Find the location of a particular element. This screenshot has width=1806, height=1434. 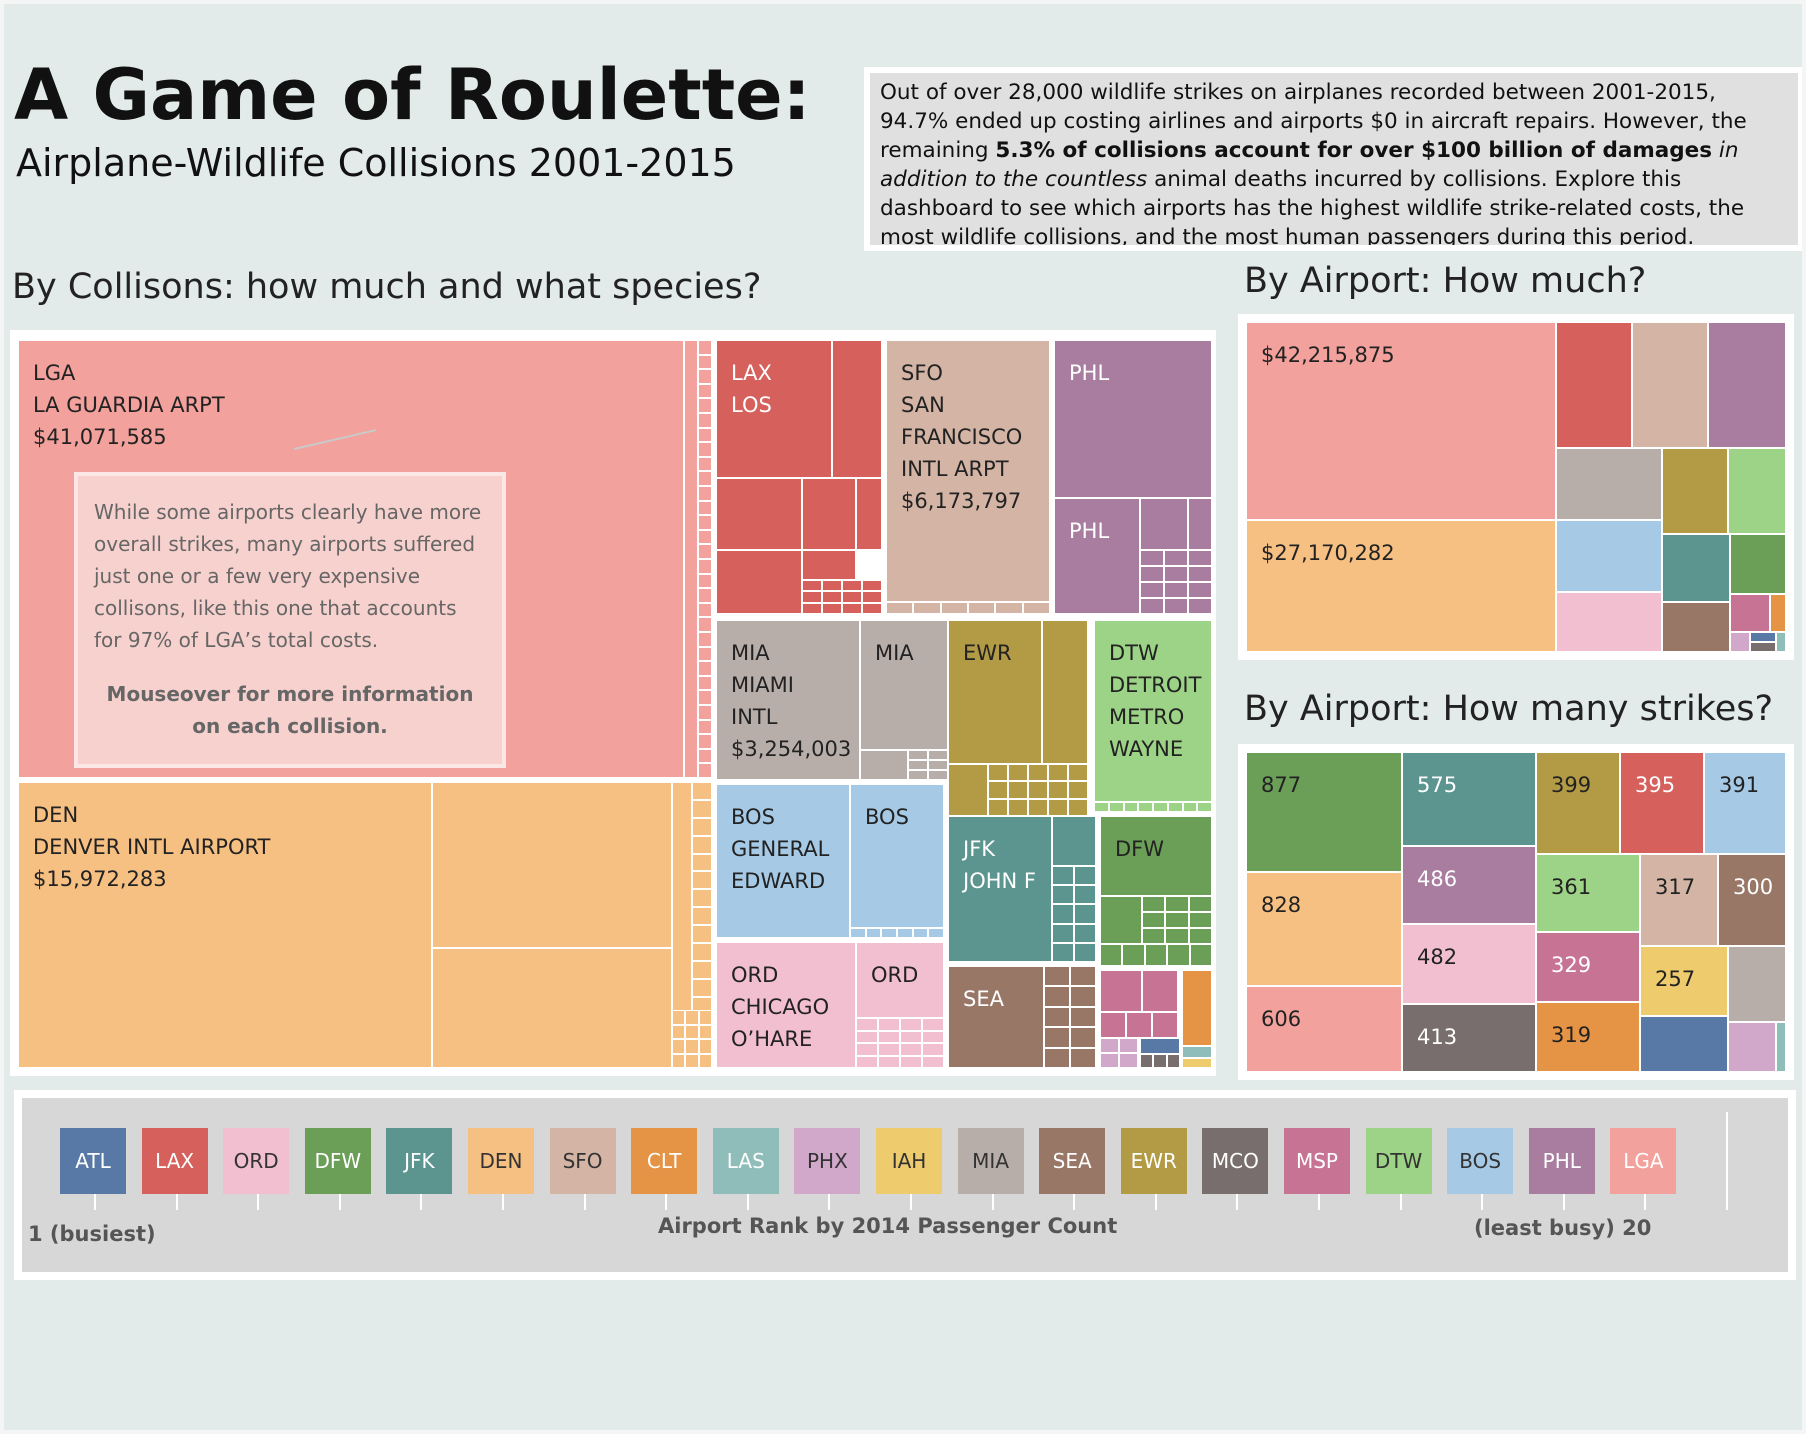

rank-filter-phx: PHX is located at coordinates (827, 1161).